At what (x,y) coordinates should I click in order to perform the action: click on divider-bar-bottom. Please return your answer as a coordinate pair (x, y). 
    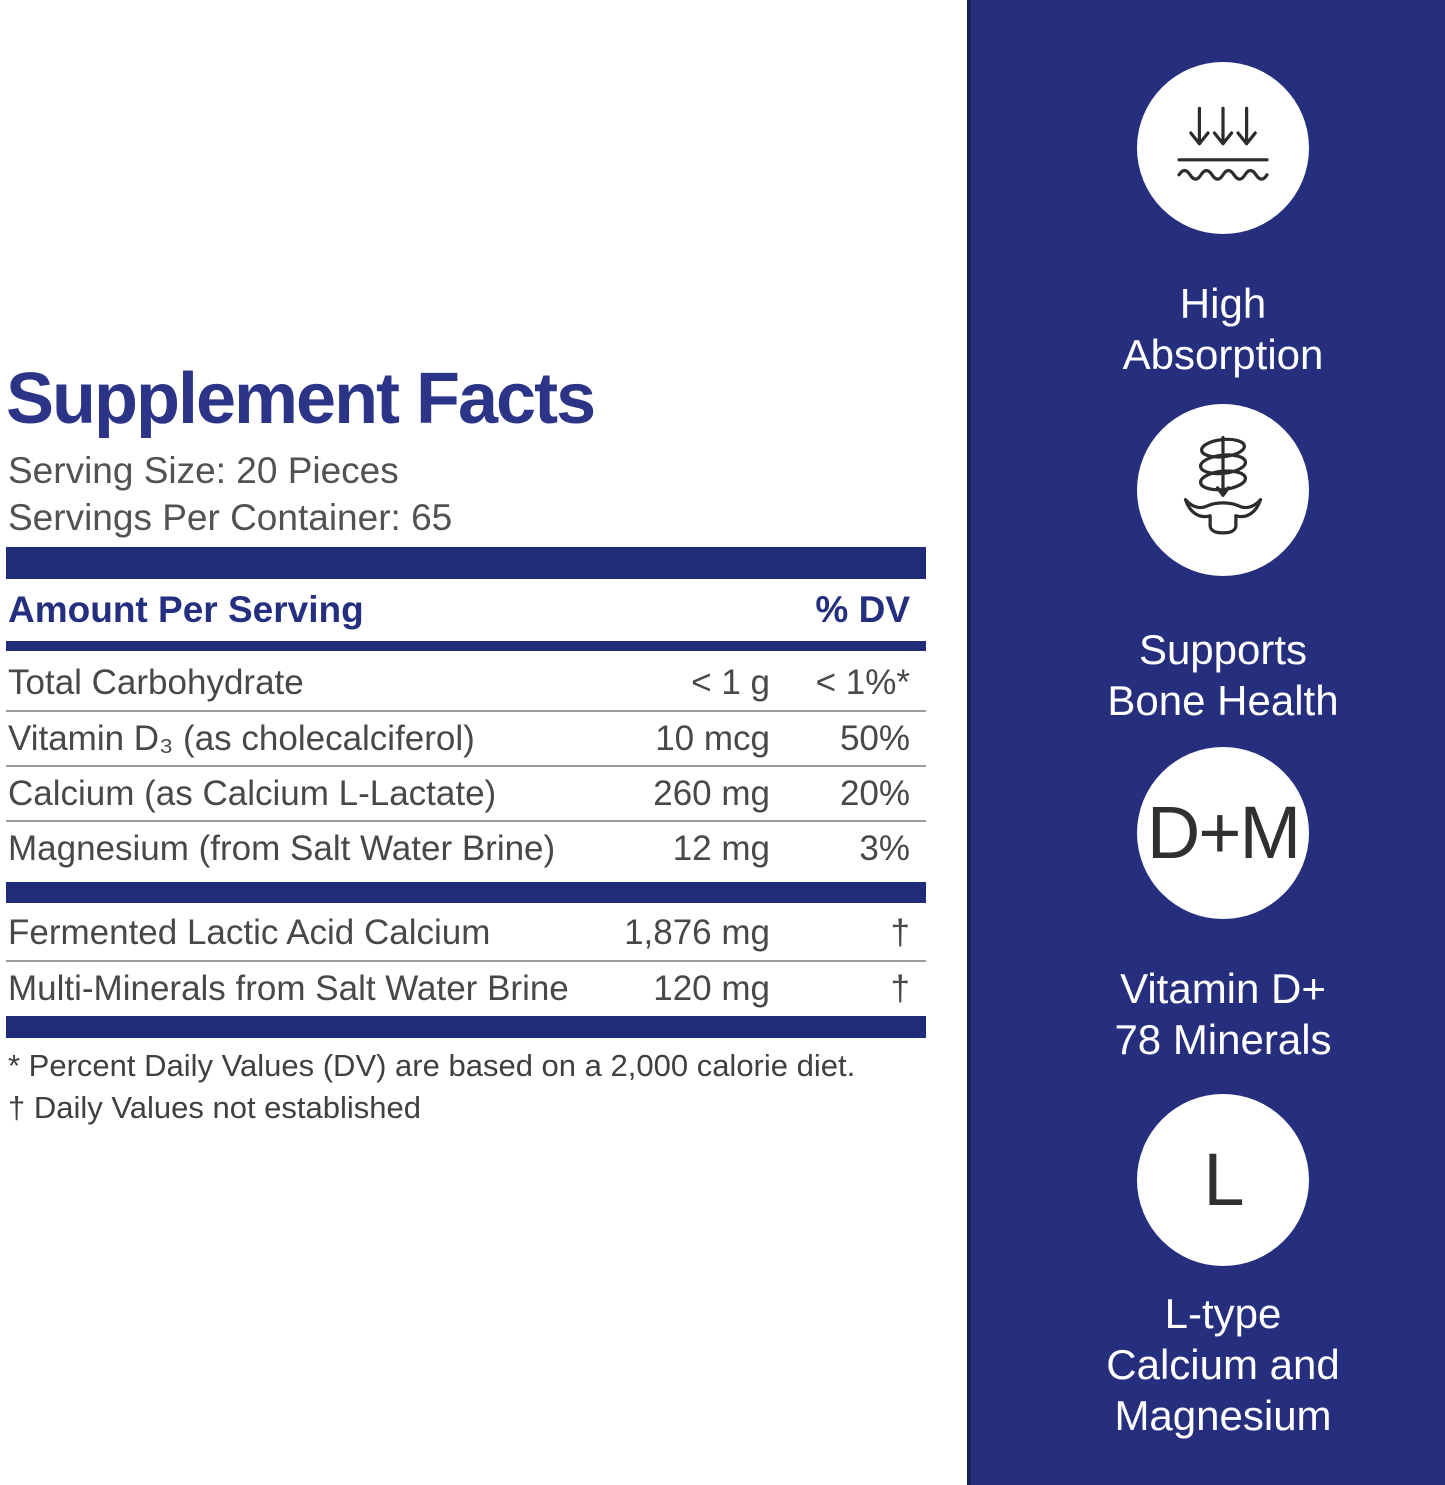
    Looking at the image, I should click on (466, 1027).